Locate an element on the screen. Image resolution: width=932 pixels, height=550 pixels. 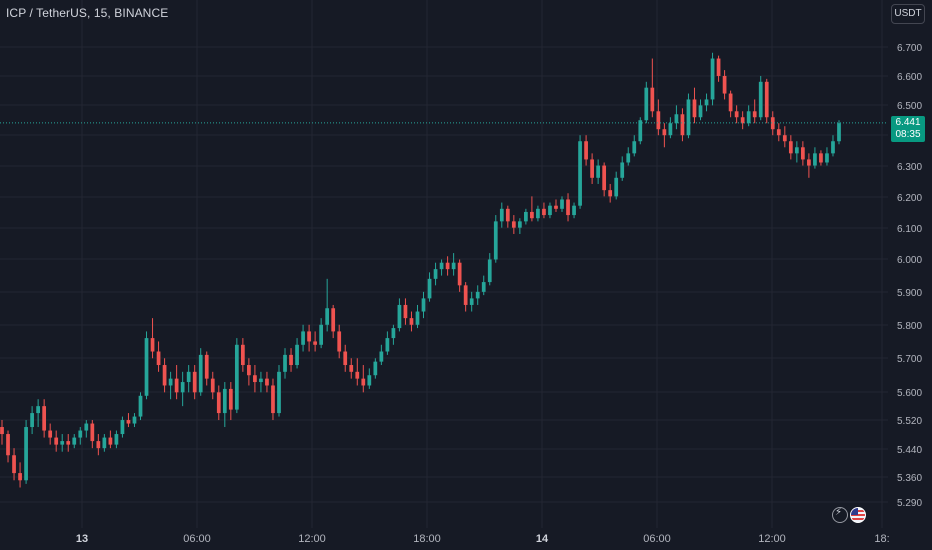
last-price-value: 6.441 is located at coordinates (908, 122).